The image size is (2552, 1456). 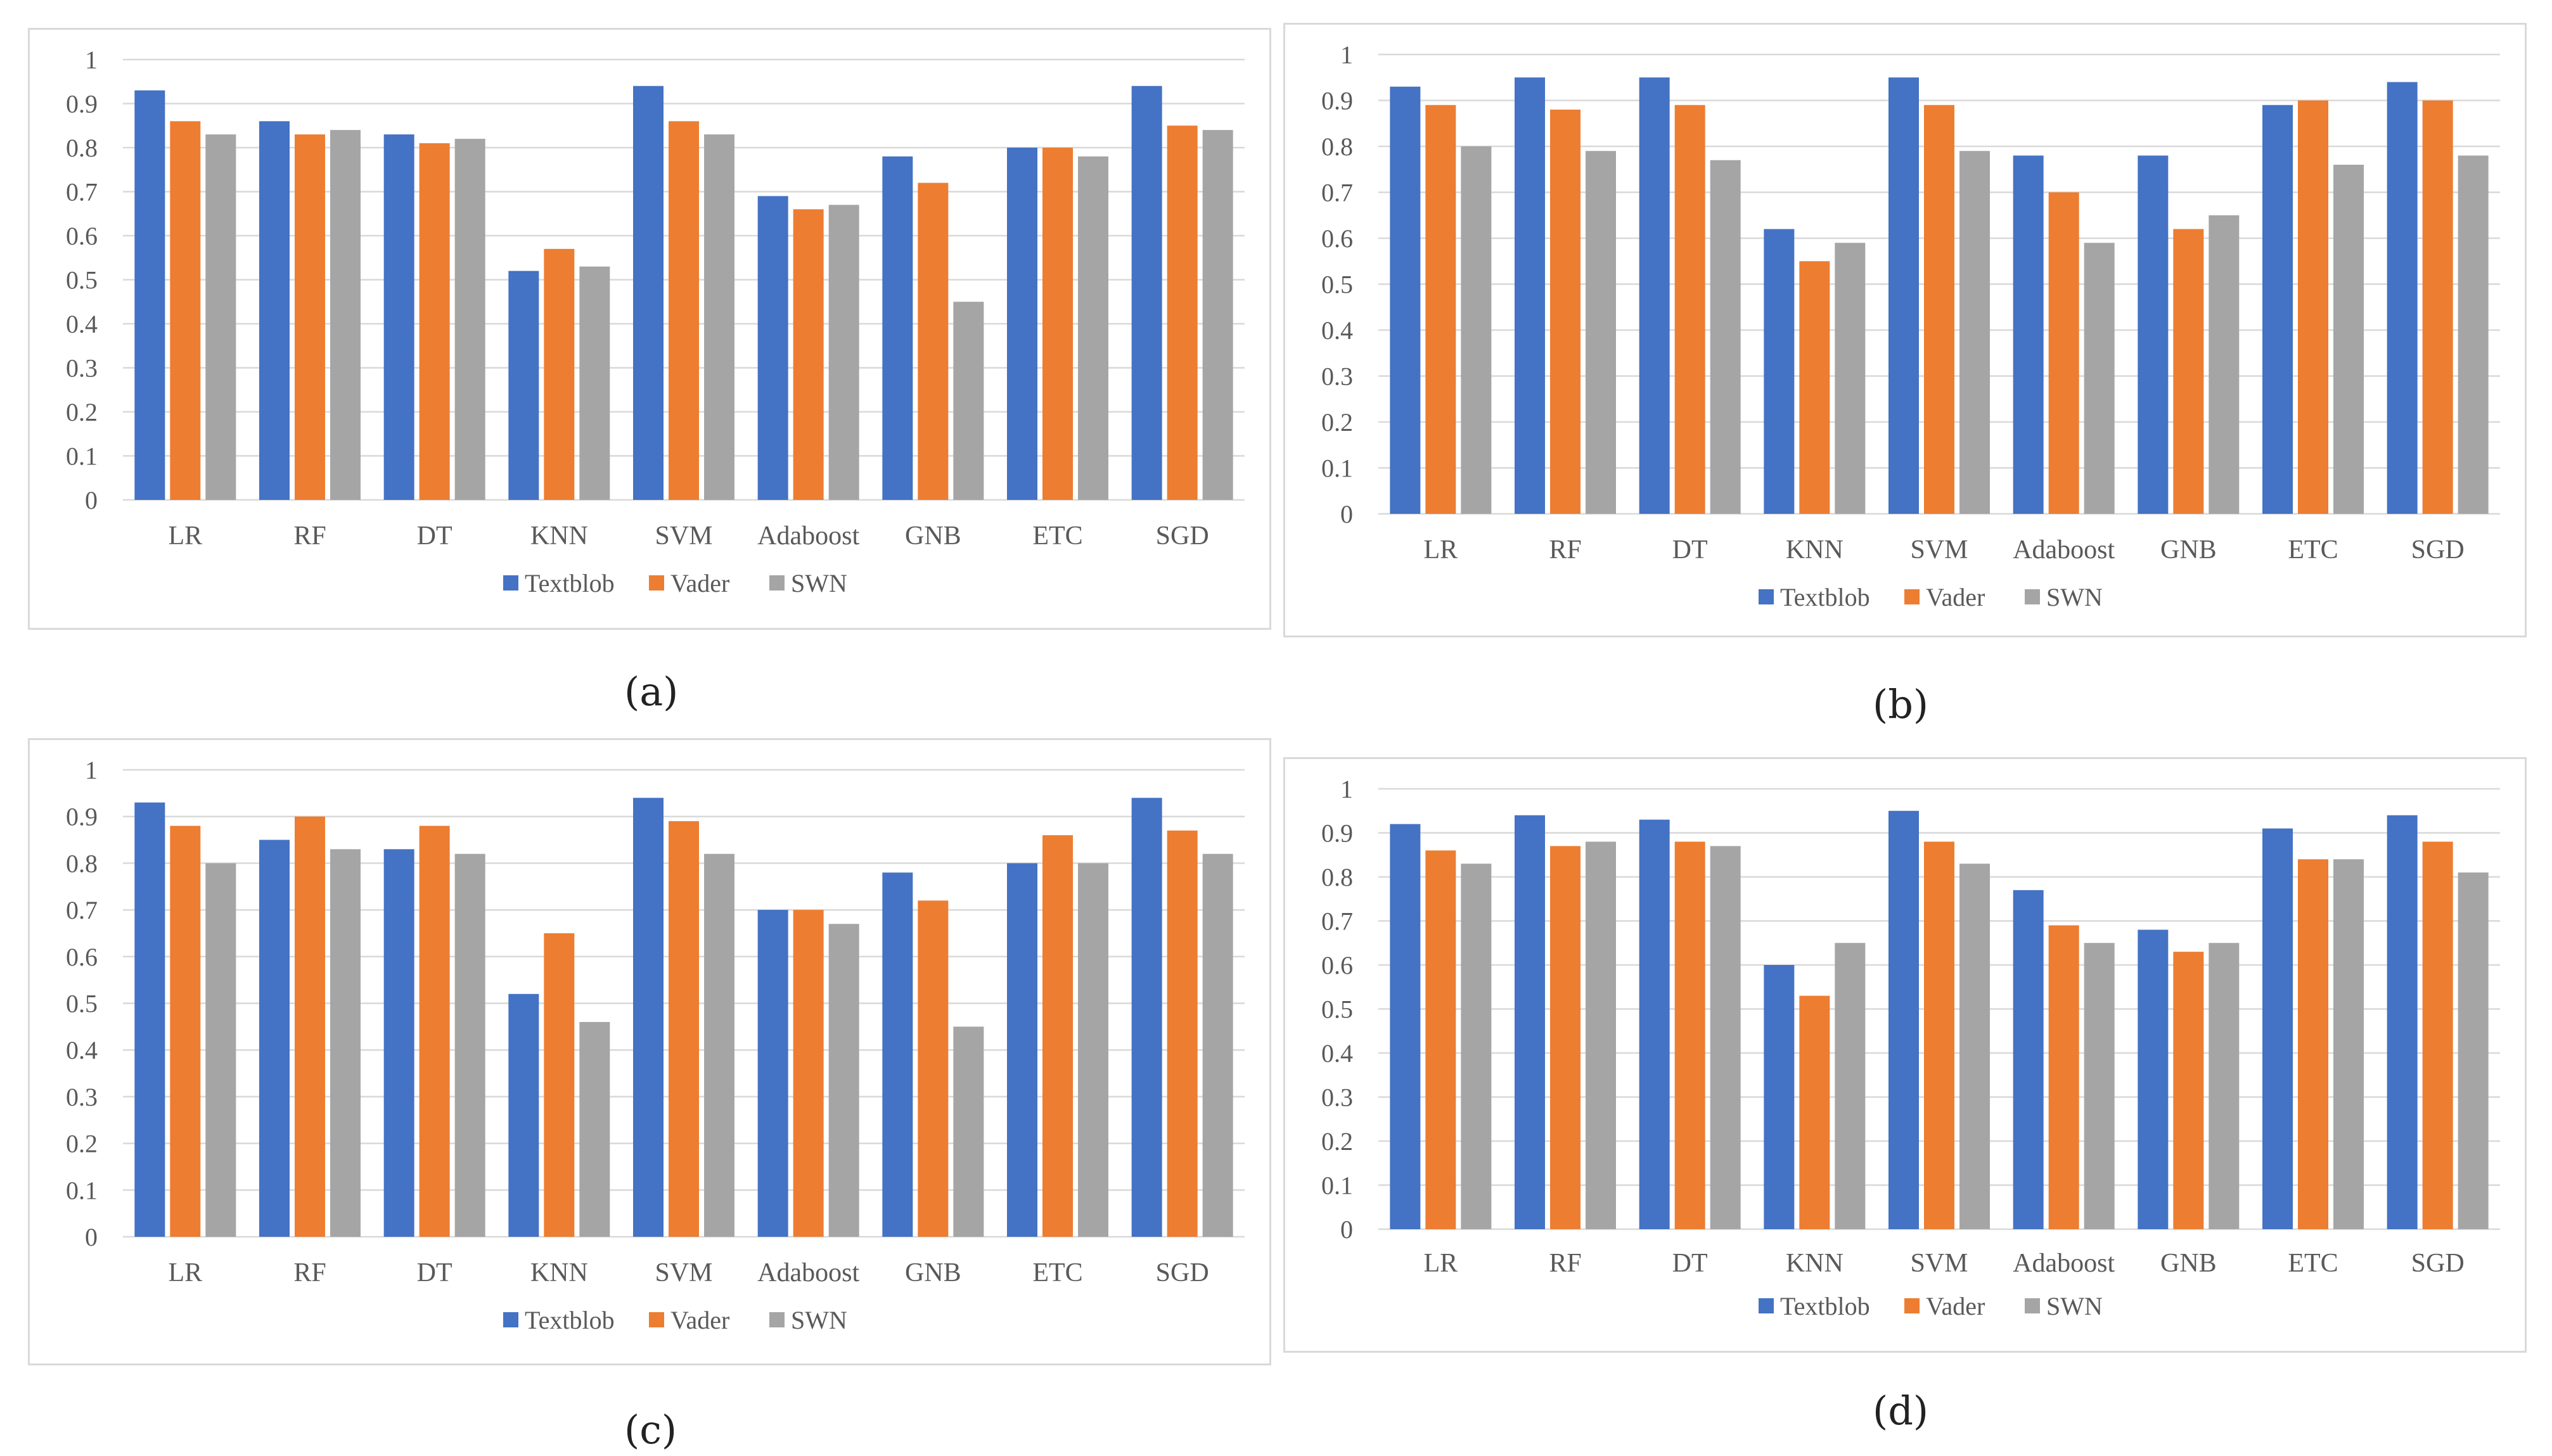 I want to click on category-label: Adaboost, so click(x=808, y=1272).